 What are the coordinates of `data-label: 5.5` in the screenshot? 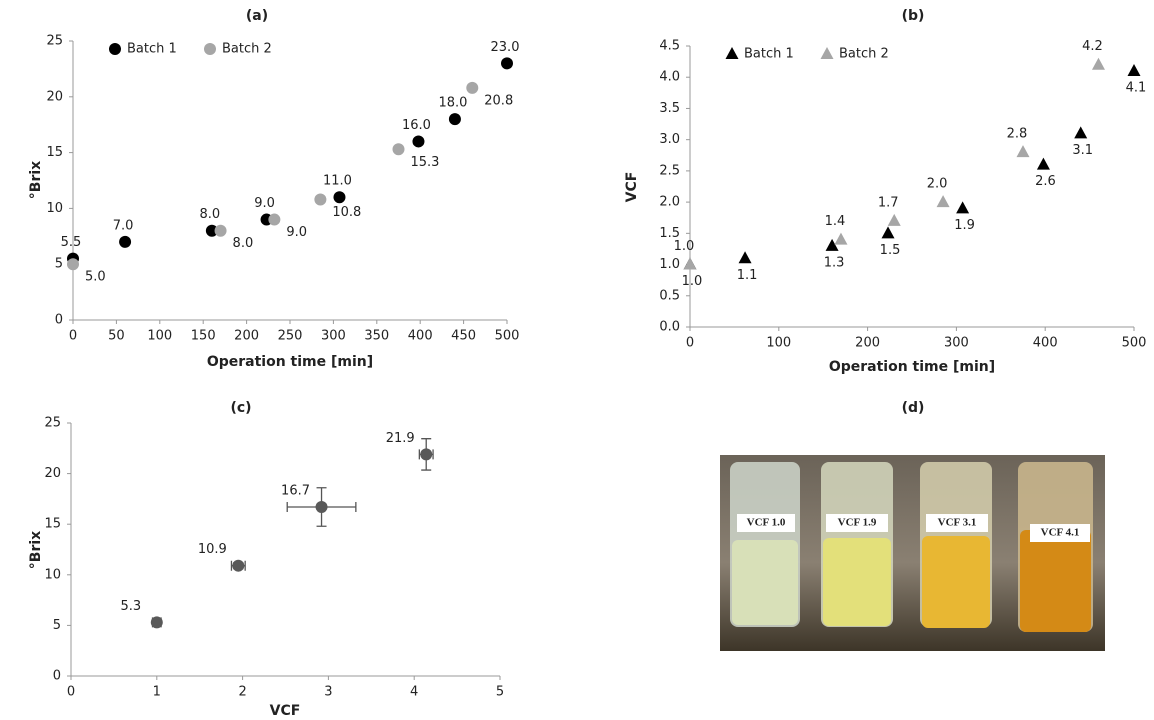 It's located at (71, 242).